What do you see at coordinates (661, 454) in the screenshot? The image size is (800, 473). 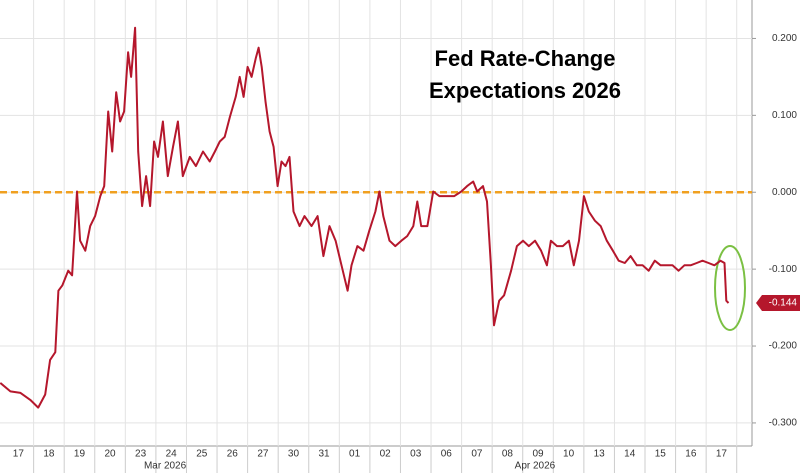 I see `x-tick-label: 15` at bounding box center [661, 454].